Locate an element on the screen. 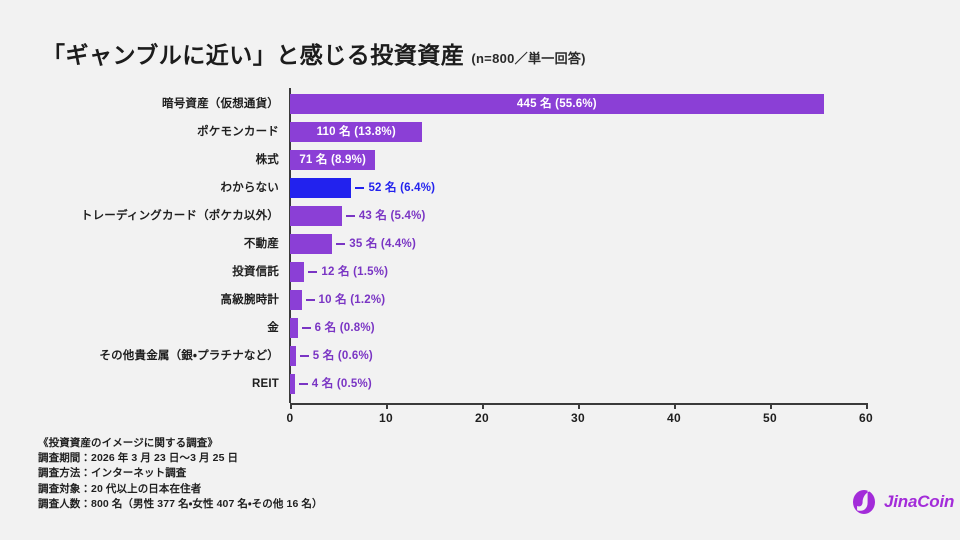 This screenshot has height=540, width=960. bar-row: 株式 71 名 (8.9%) is located at coordinates (561, 160).